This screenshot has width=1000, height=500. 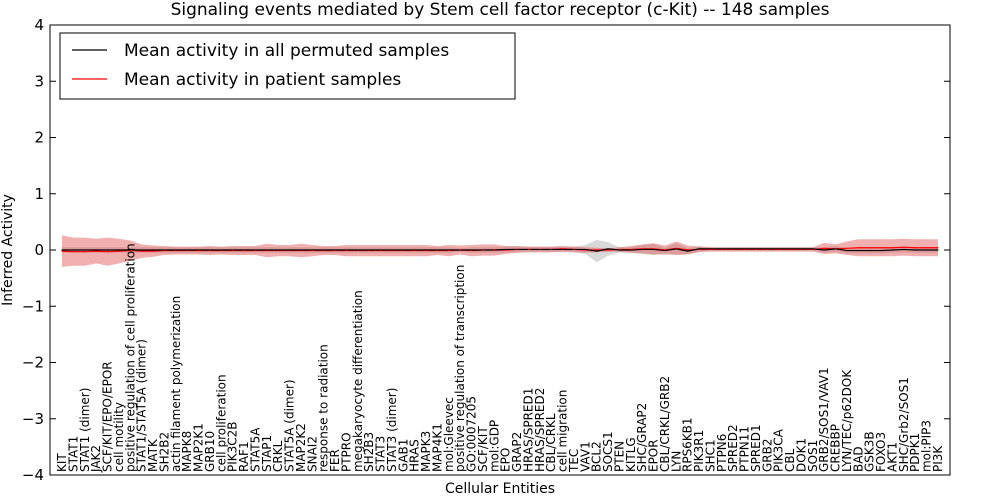 I want to click on category-label-34: mol:Gleevec, so click(x=449, y=434).